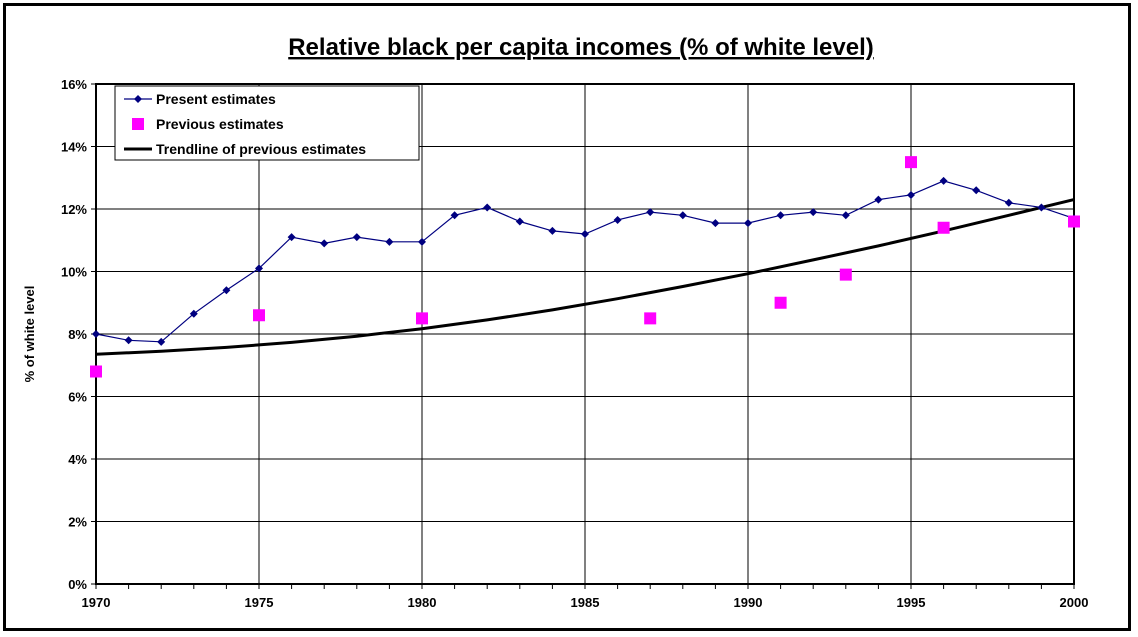  What do you see at coordinates (585, 602) in the screenshot?
I see `x-tick-label: 1985` at bounding box center [585, 602].